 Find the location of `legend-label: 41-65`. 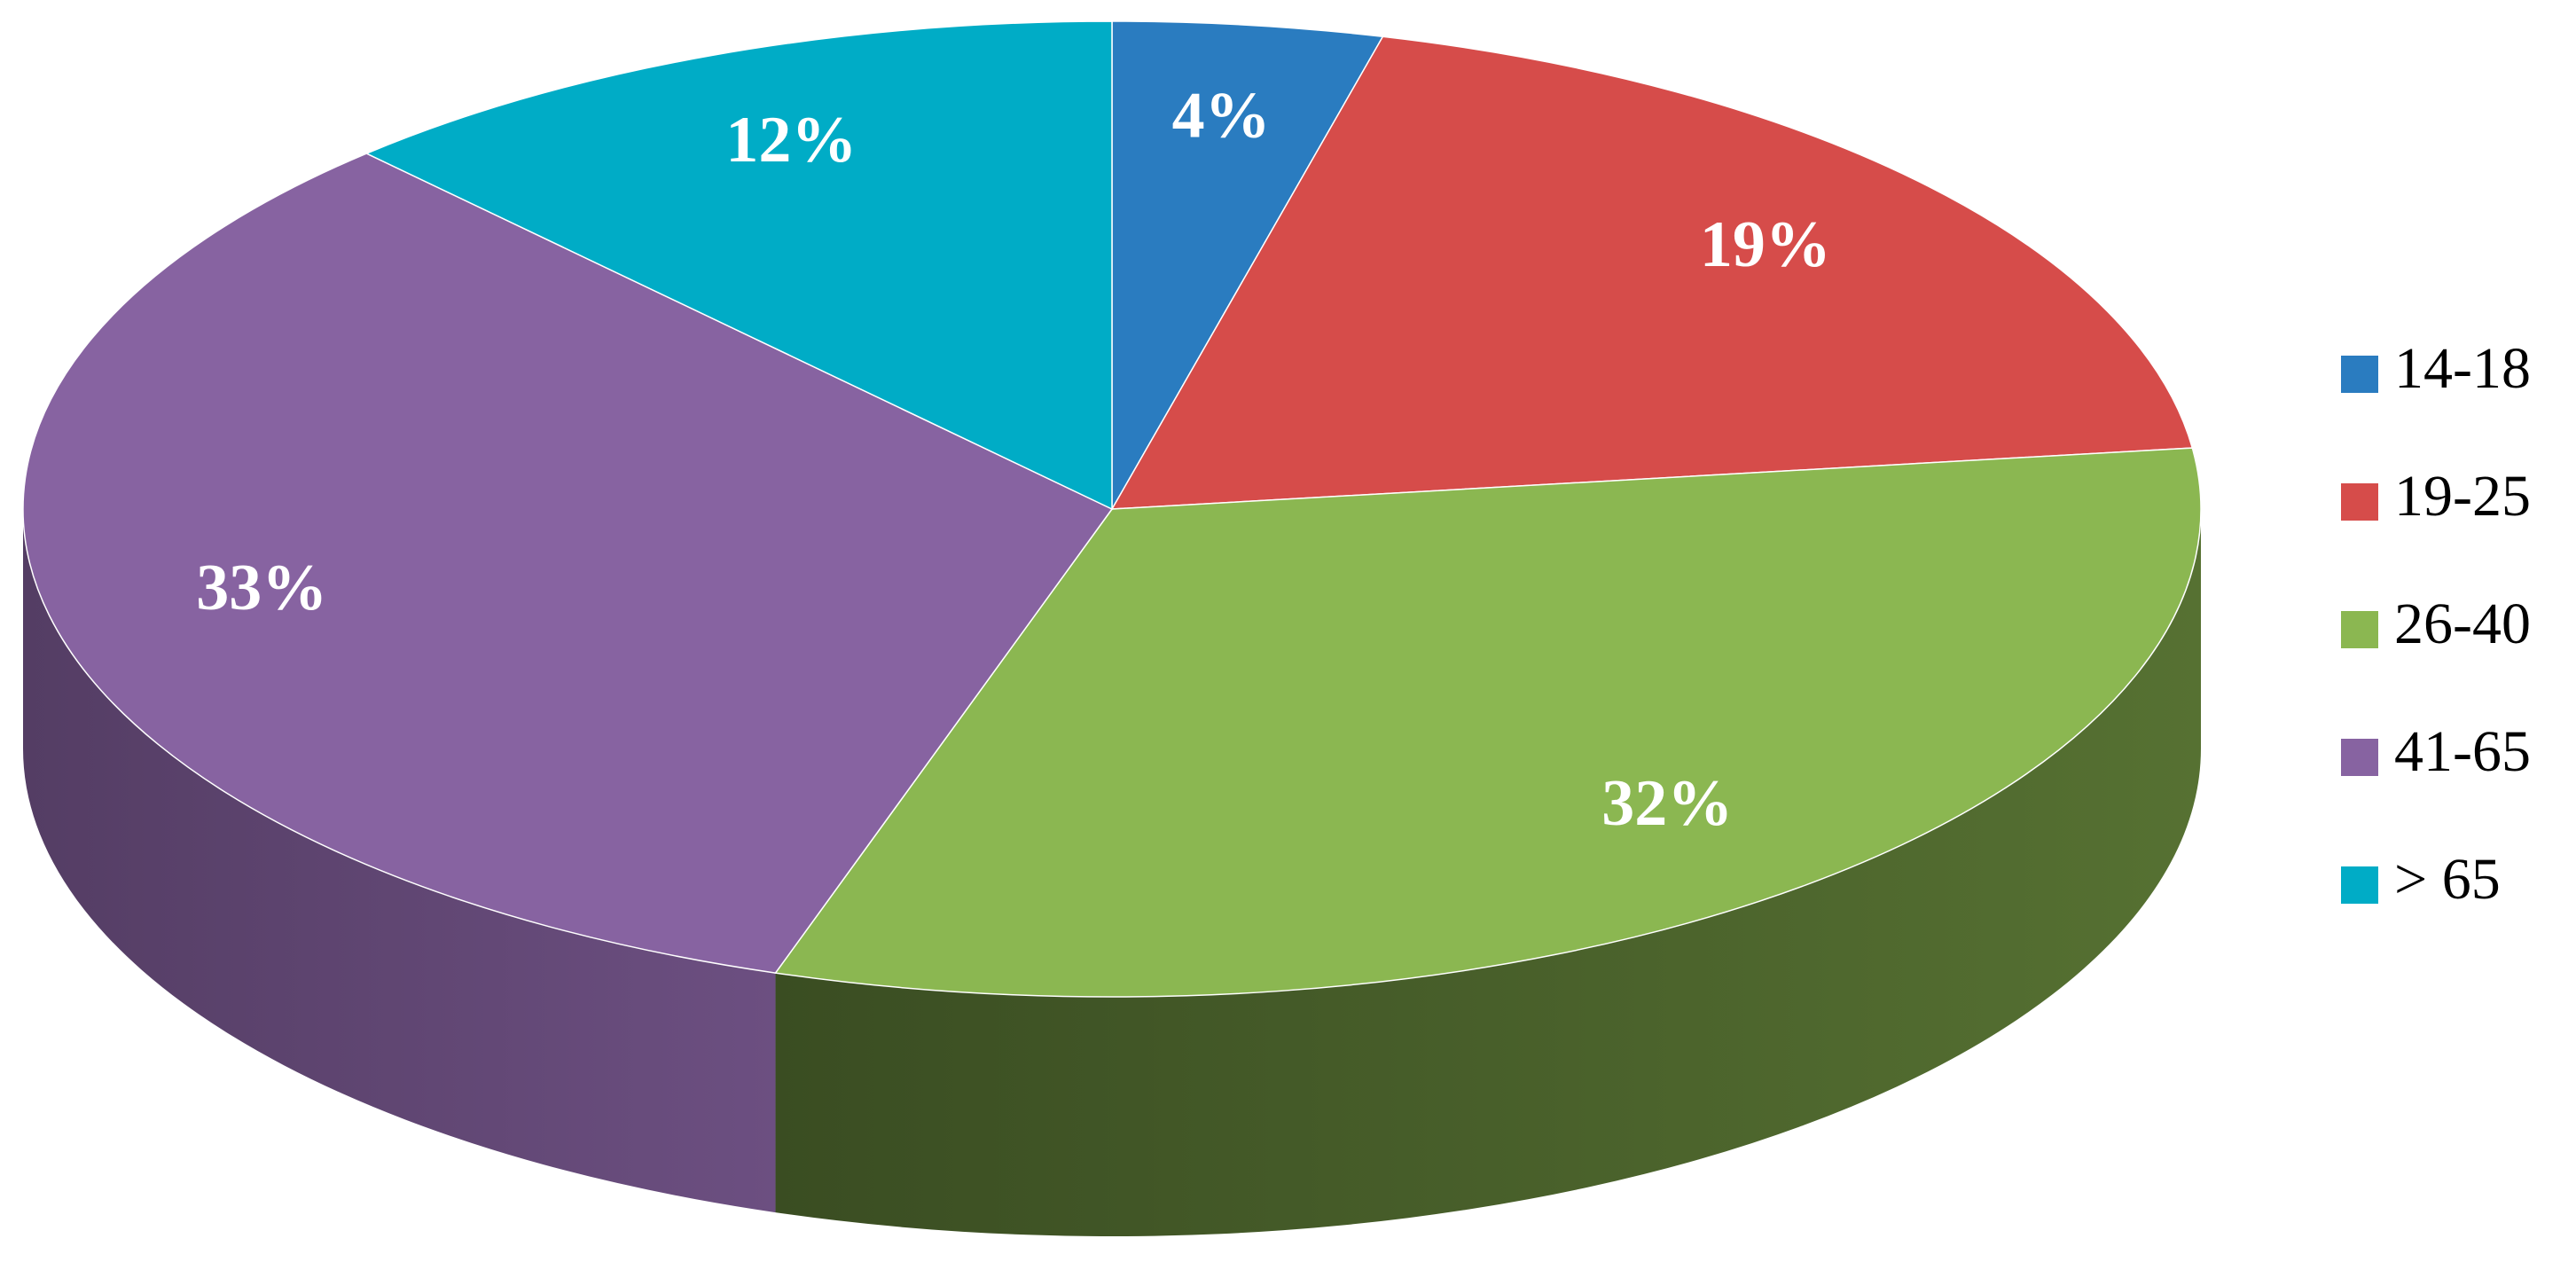

legend-label: 41-65 is located at coordinates (2462, 751).